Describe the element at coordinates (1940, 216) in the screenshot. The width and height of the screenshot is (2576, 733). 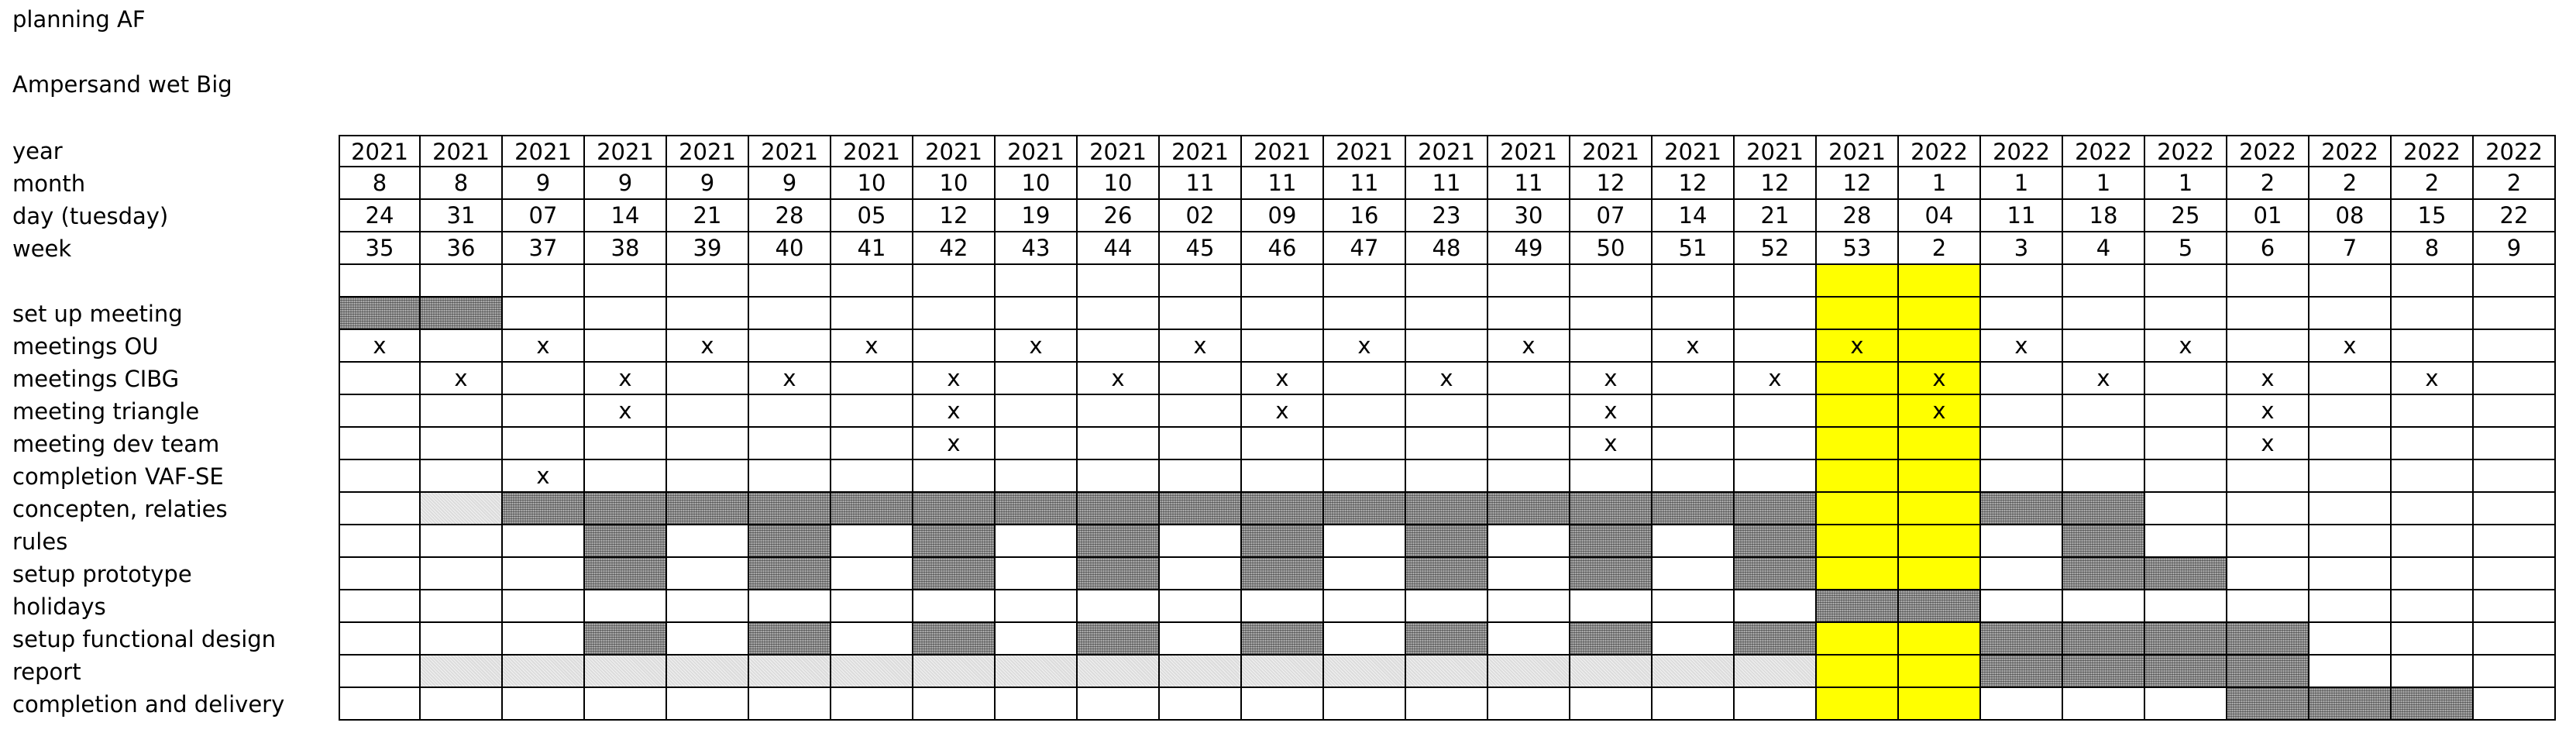
I see `header-cell: 04` at that location.